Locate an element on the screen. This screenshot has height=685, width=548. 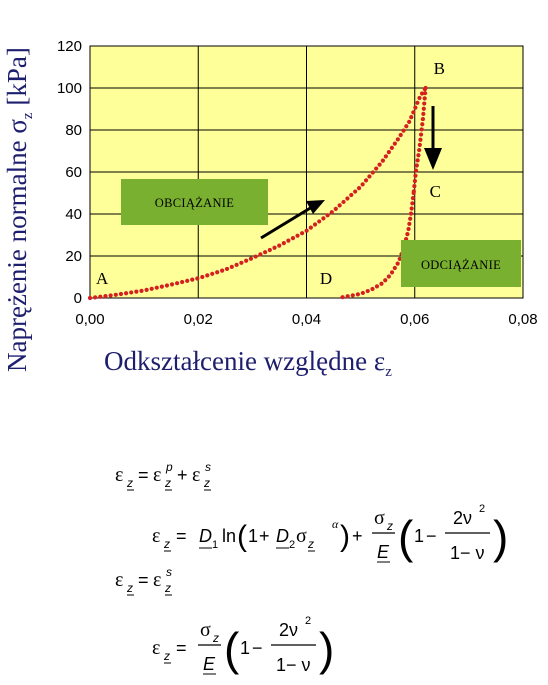
svg-text: α is located at coordinates (335, 524).